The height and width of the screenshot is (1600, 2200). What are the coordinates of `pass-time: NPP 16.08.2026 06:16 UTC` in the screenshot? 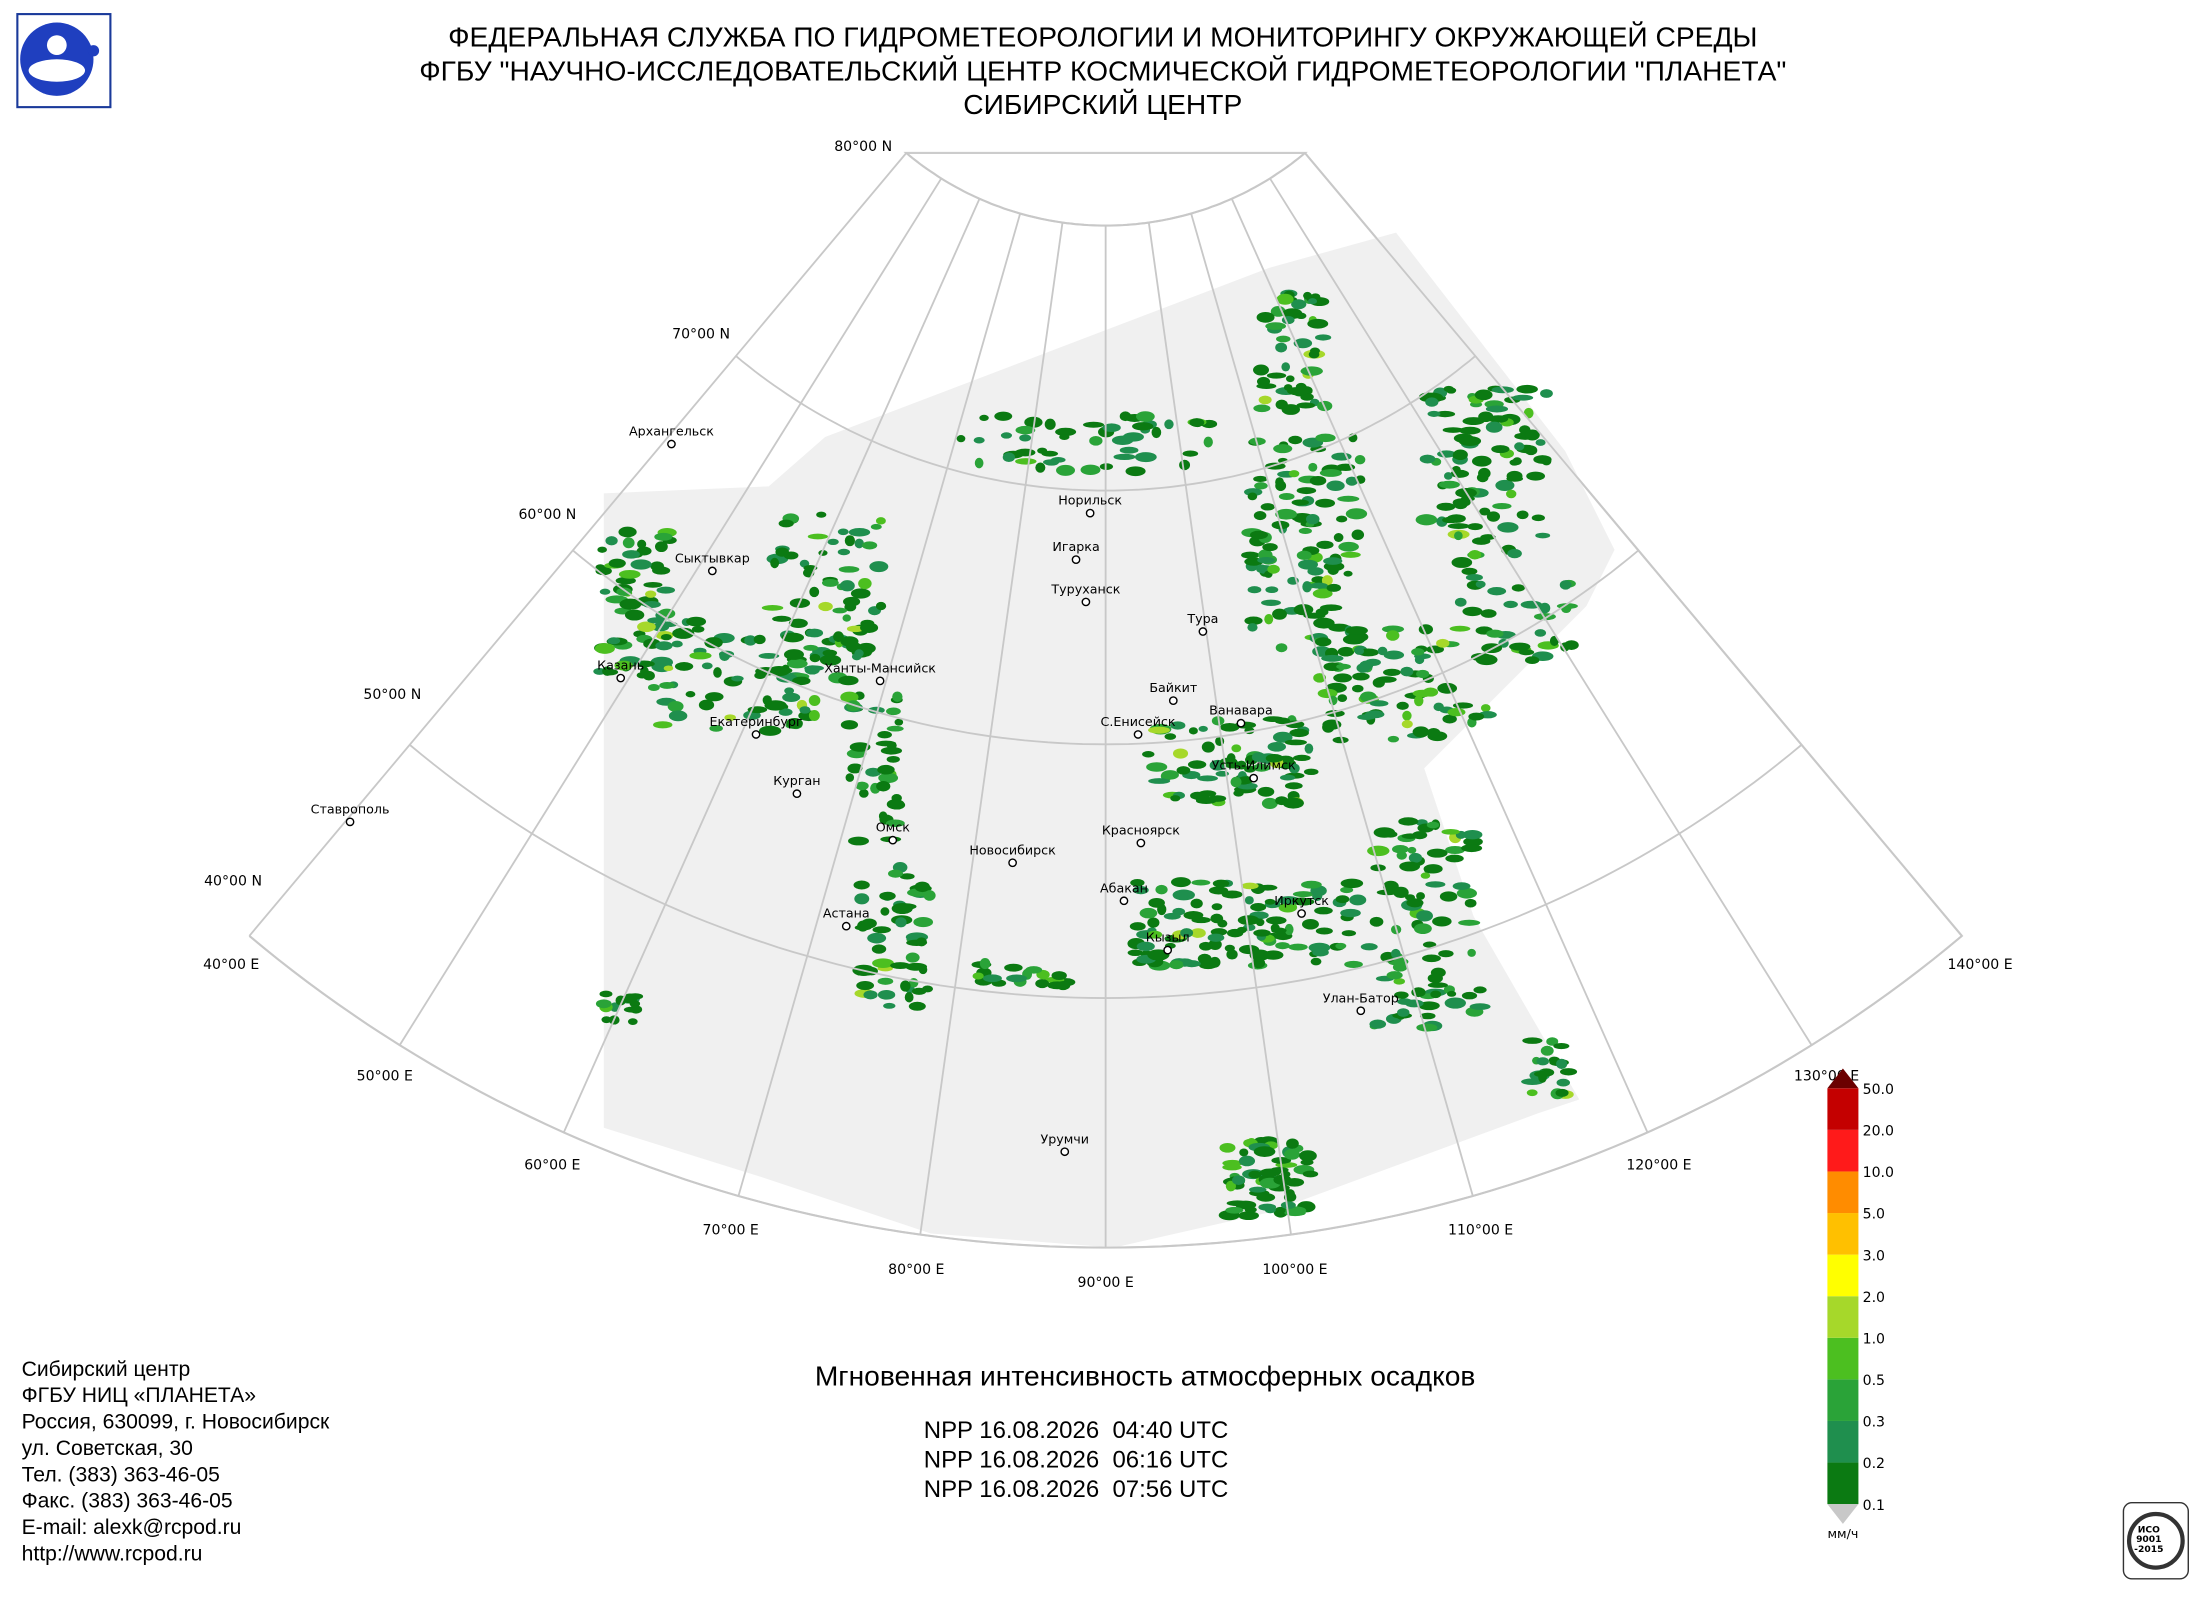 It's located at (1076, 1459).